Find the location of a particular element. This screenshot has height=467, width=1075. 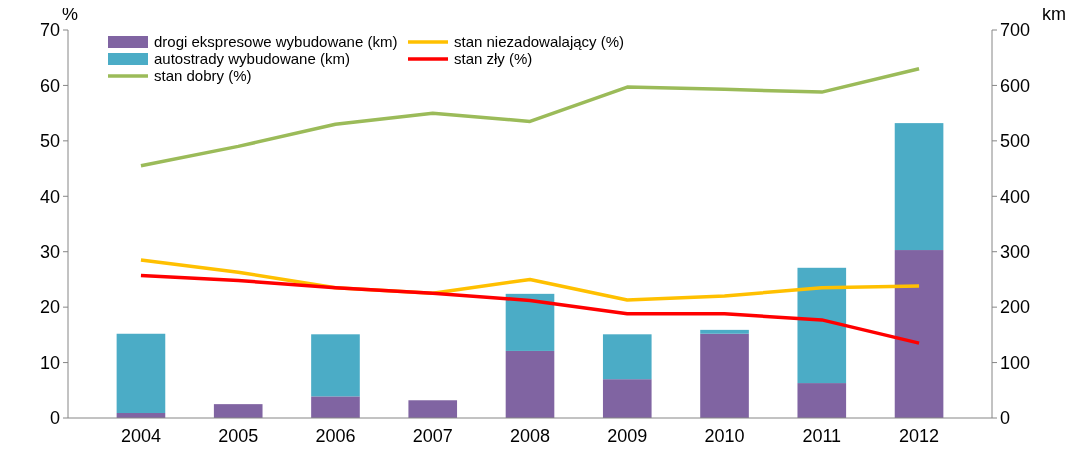

x-tick-label: 2007 is located at coordinates (432, 436).